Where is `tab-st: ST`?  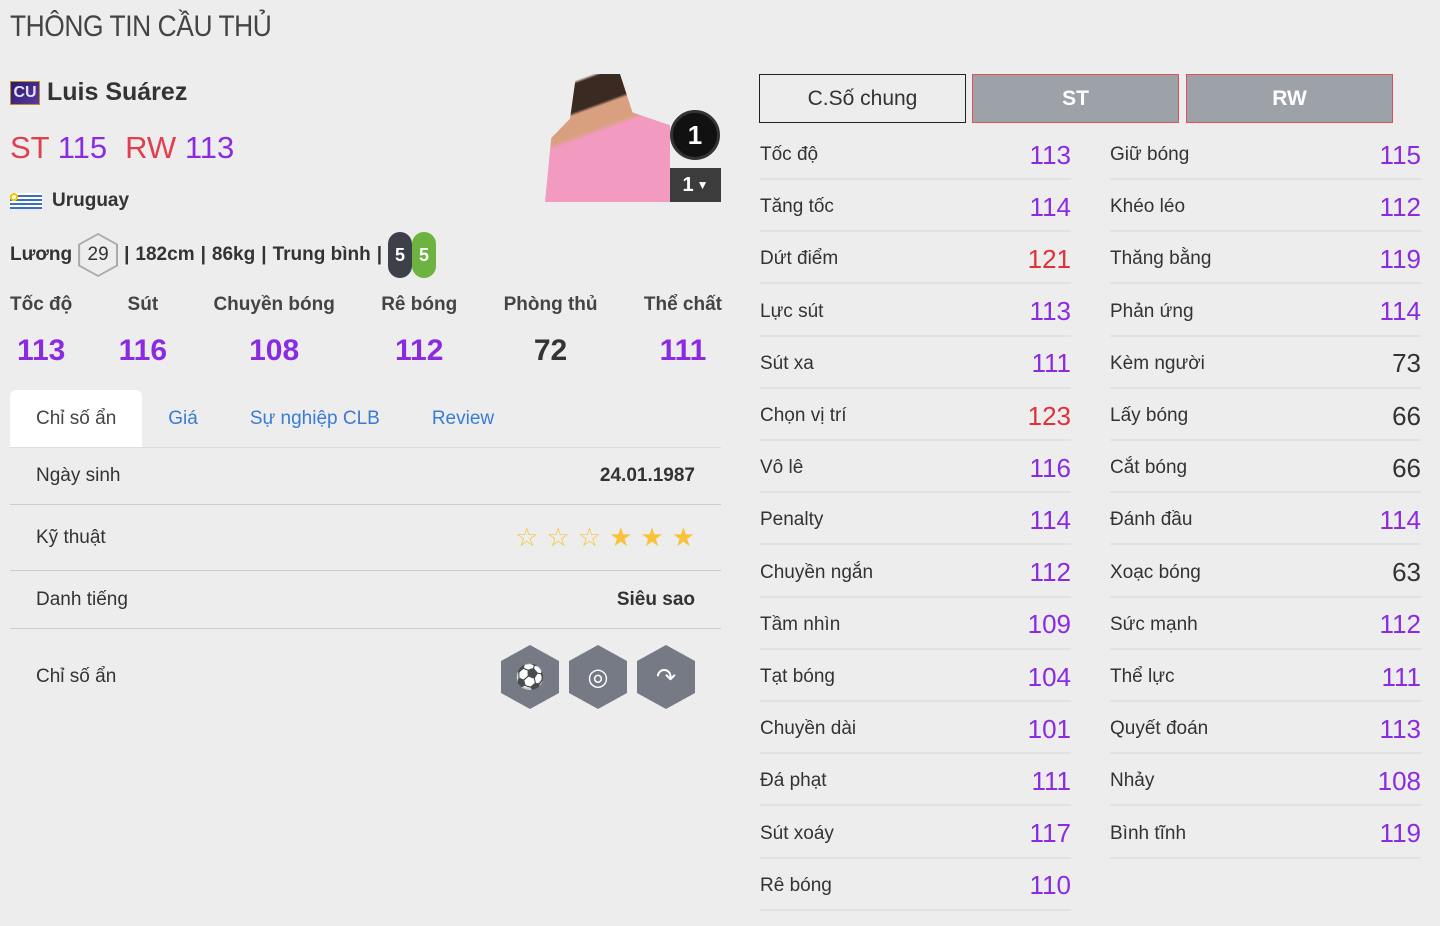 tab-st: ST is located at coordinates (1075, 98).